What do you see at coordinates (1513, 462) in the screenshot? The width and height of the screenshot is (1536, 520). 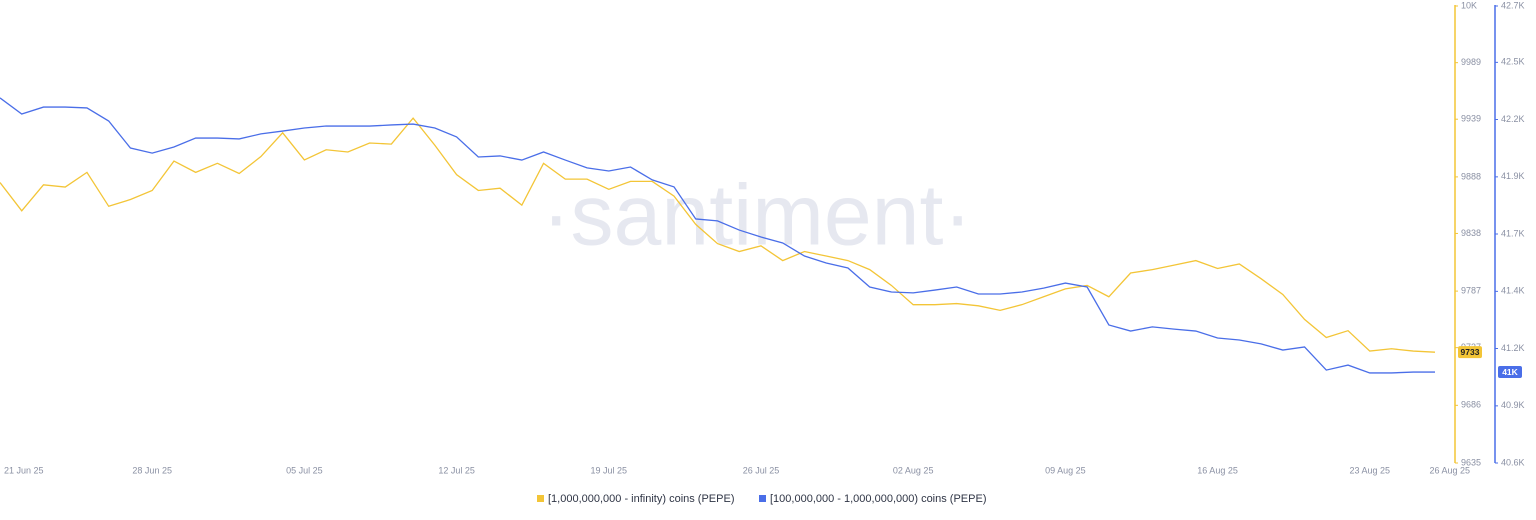 I see `y2-tick-label: 40.6K` at bounding box center [1513, 462].